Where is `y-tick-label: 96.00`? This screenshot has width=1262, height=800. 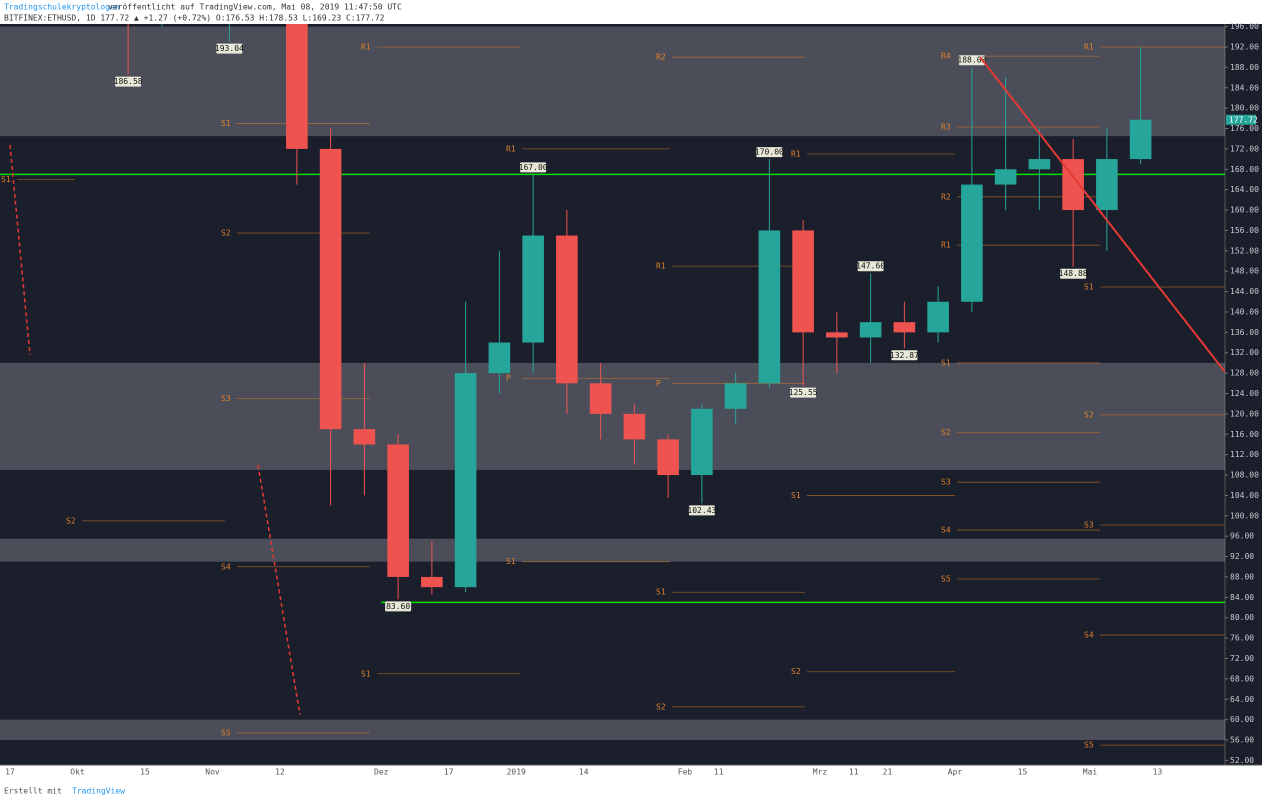 y-tick-label: 96.00 is located at coordinates (1242, 536).